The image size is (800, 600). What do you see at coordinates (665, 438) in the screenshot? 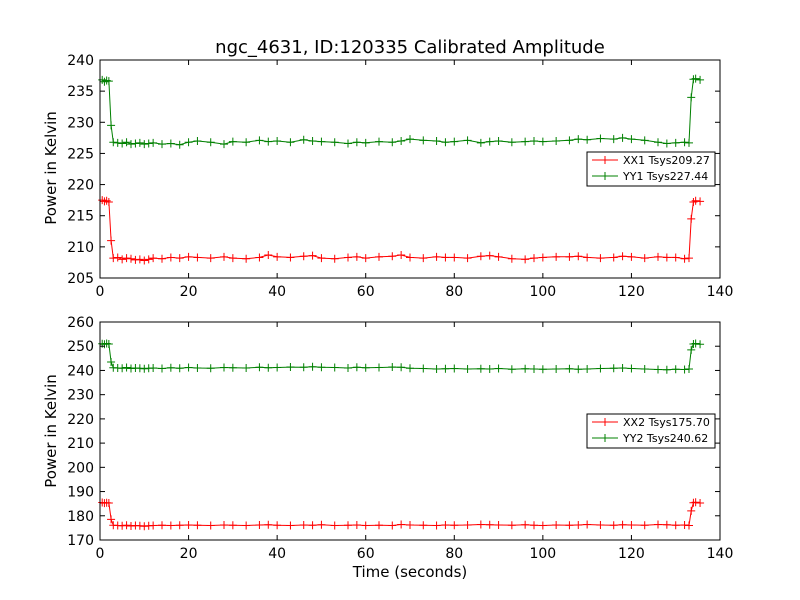
I see `legend-label-yy2: YY2 Tsys240.62` at bounding box center [665, 438].